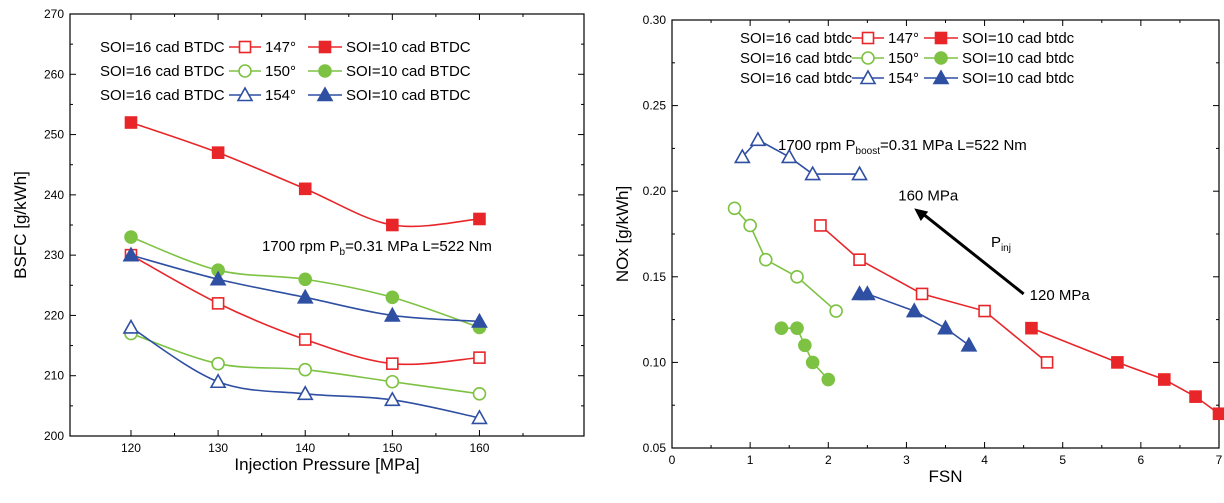  I want to click on chart-1-annotation: 1700 rpm Pb=0.31 MPa L=522 Nm, so click(377, 248).